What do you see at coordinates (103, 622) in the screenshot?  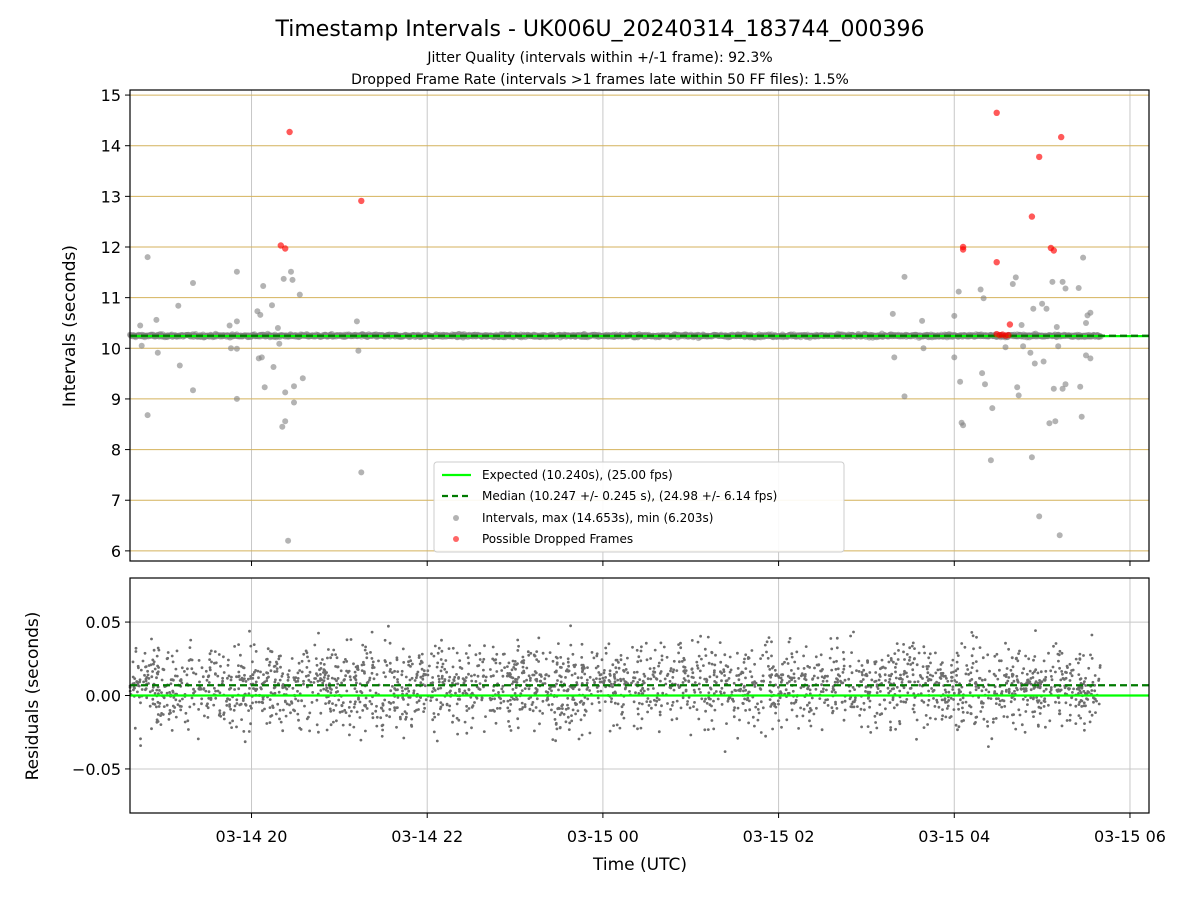 I see `residuals-ytick-label-2: 0.05` at bounding box center [103, 622].